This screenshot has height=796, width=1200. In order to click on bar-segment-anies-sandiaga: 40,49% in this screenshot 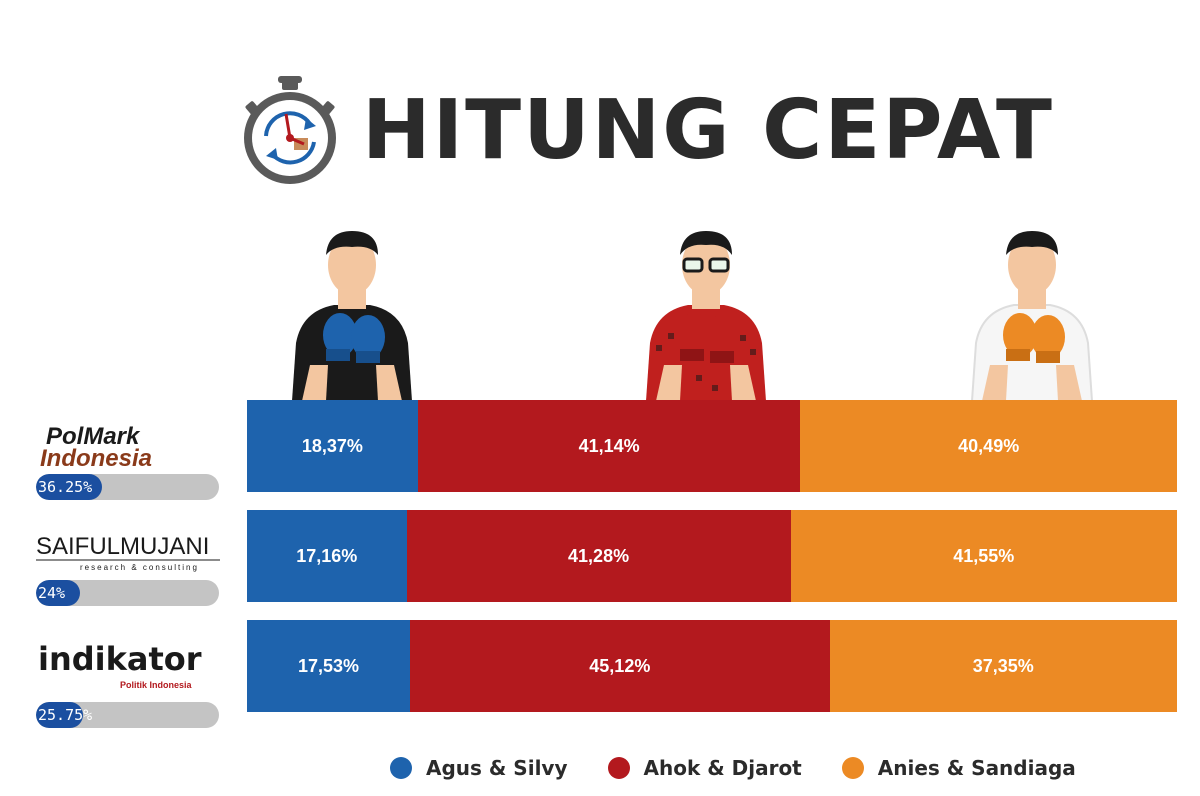, I will do `click(988, 446)`.